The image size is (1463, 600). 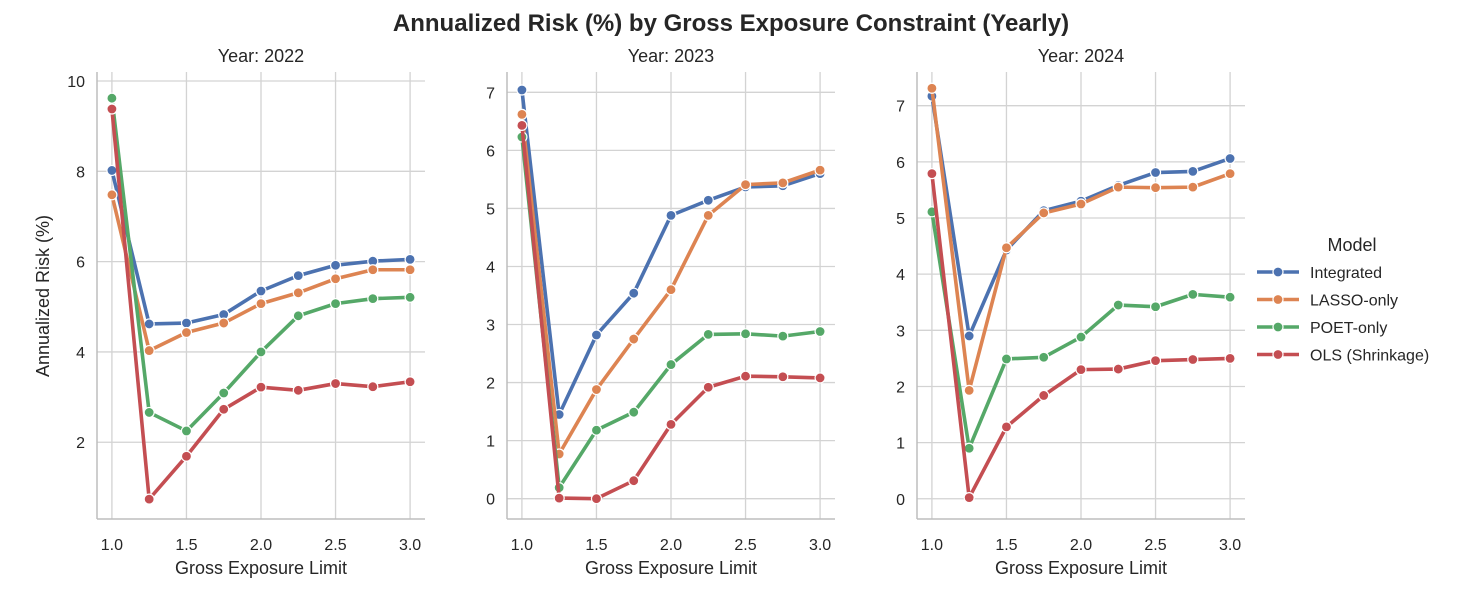 What do you see at coordinates (1369, 356) in the screenshot?
I see `legend-label: OLS (Shrinkage)` at bounding box center [1369, 356].